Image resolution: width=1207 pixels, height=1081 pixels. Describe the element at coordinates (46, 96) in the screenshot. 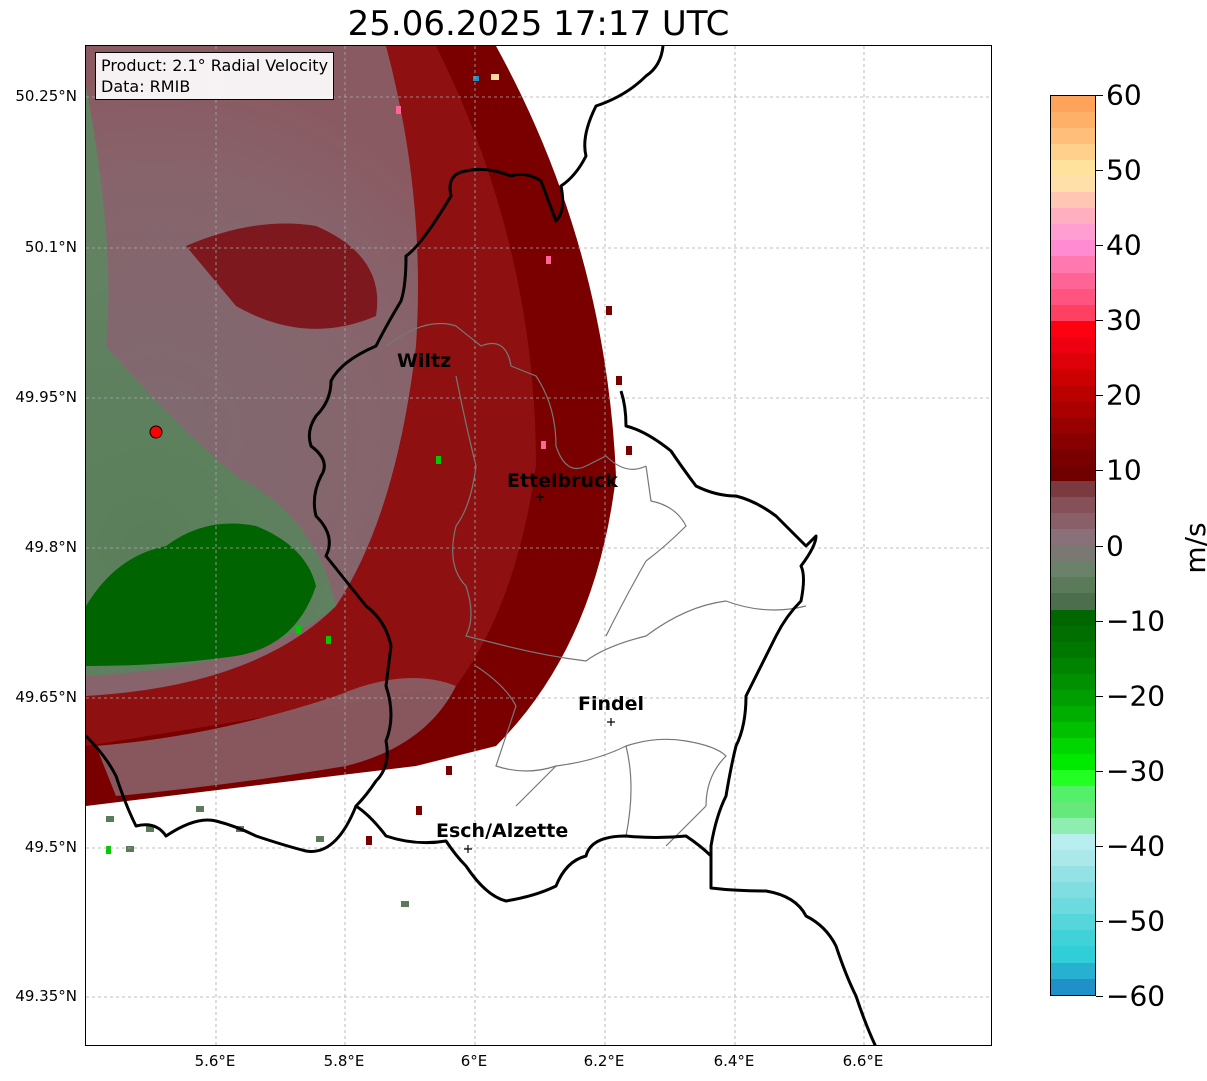

I see `lat-tick-label: 50.25°N` at that location.